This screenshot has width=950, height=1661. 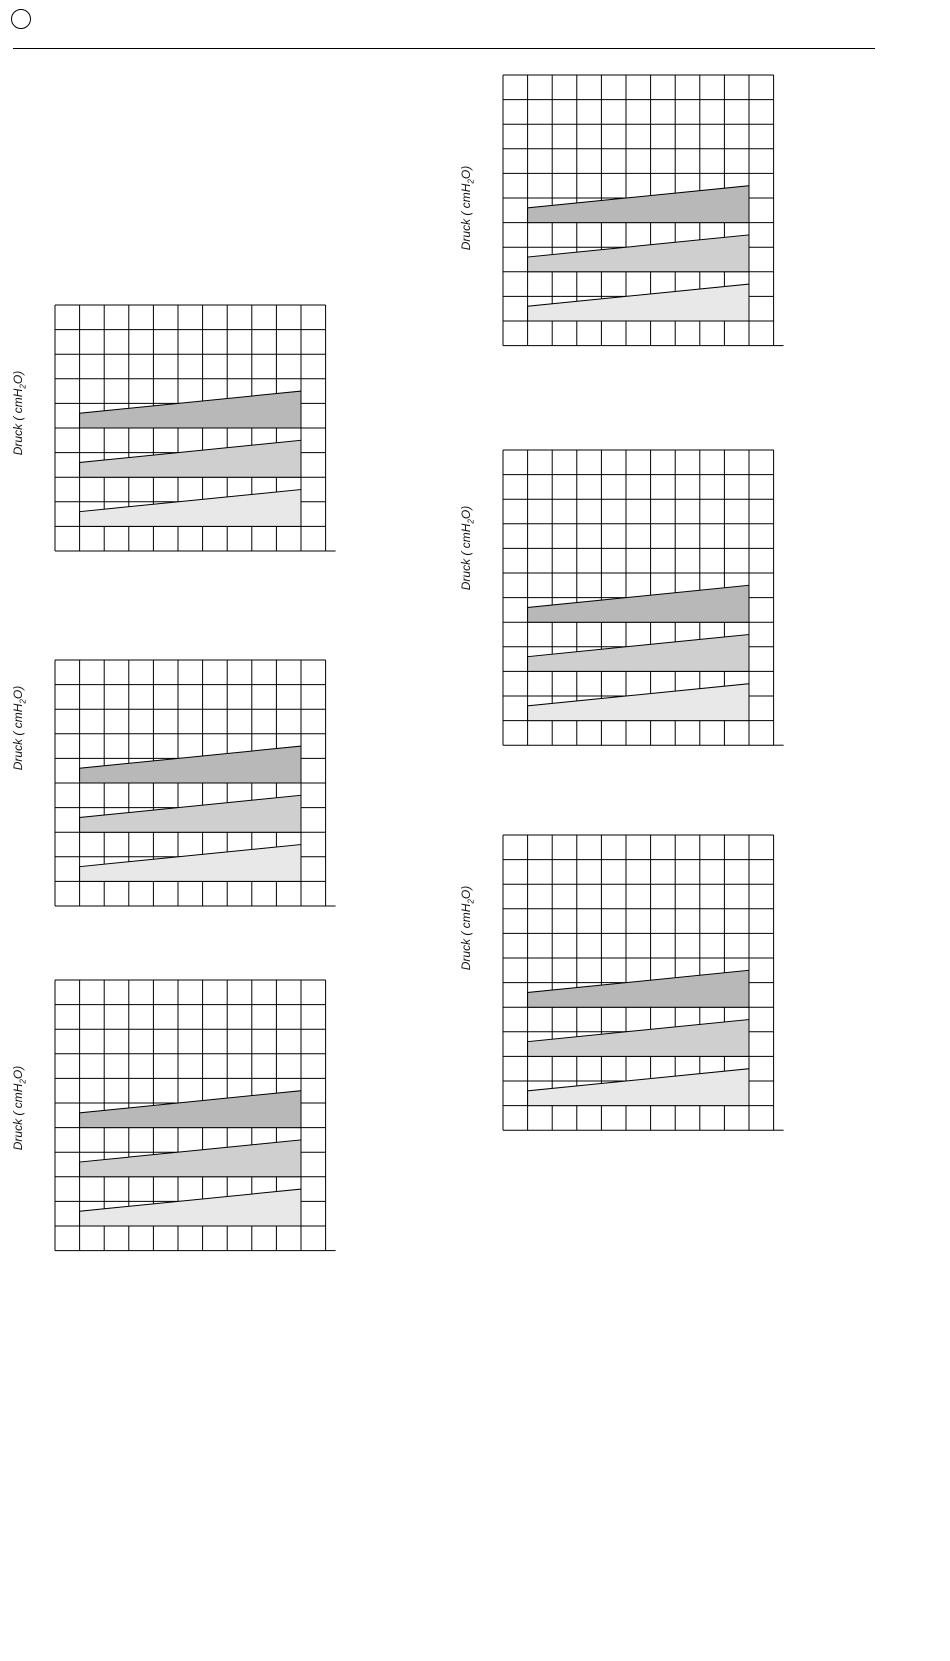 What do you see at coordinates (475, 30) in the screenshot?
I see `page-header` at bounding box center [475, 30].